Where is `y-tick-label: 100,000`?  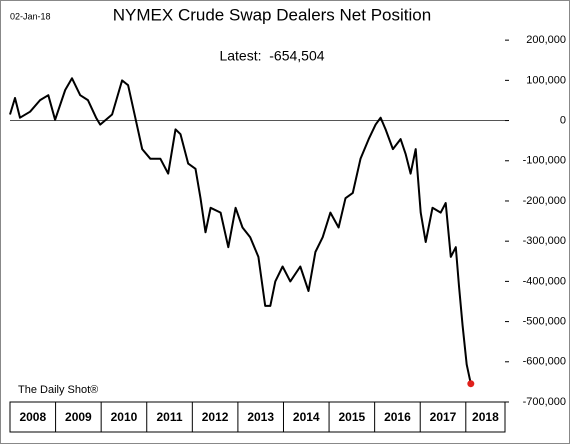
y-tick-label: 100,000 is located at coordinates (546, 80).